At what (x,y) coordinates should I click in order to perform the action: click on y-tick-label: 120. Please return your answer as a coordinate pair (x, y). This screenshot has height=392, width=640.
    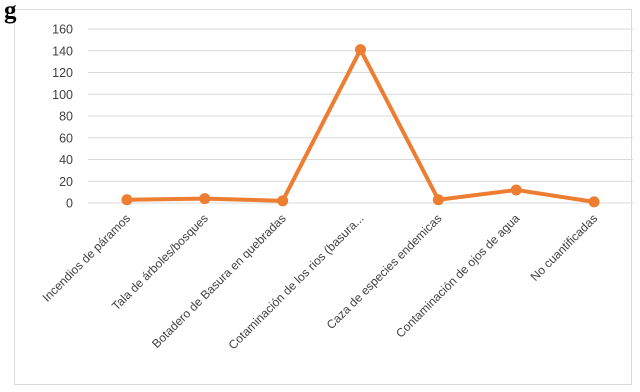
    Looking at the image, I should click on (62, 73).